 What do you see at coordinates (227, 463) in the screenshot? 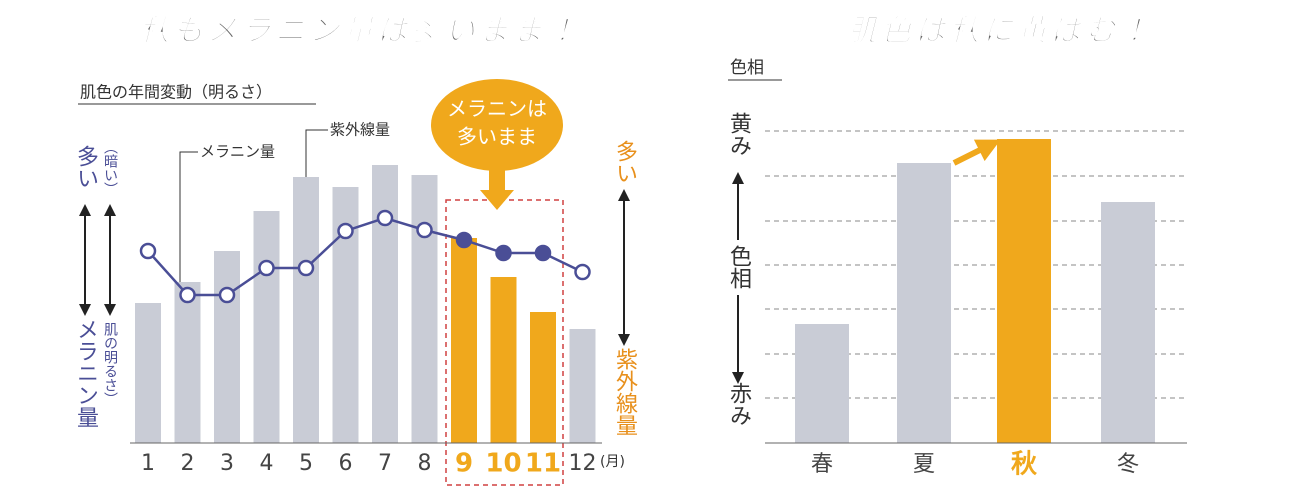
I see `x-tick-label: 3` at bounding box center [227, 463].